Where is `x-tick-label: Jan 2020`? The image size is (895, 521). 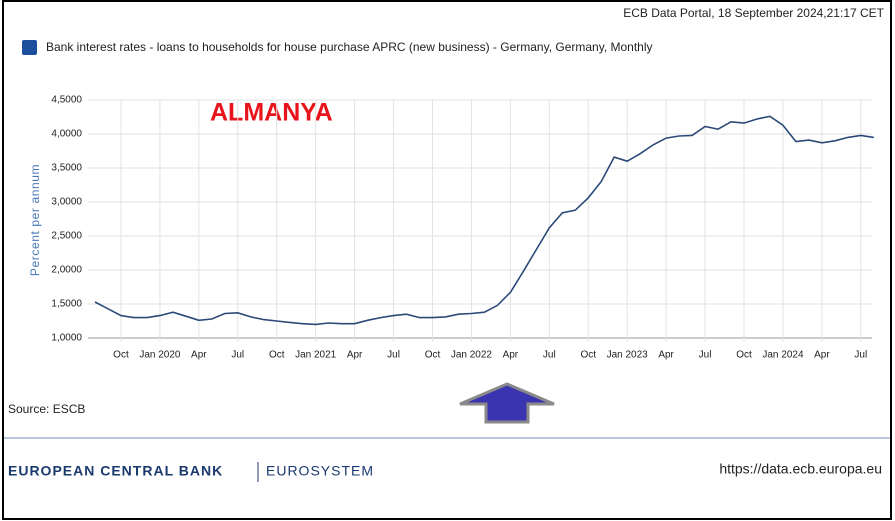 x-tick-label: Jan 2020 is located at coordinates (160, 355).